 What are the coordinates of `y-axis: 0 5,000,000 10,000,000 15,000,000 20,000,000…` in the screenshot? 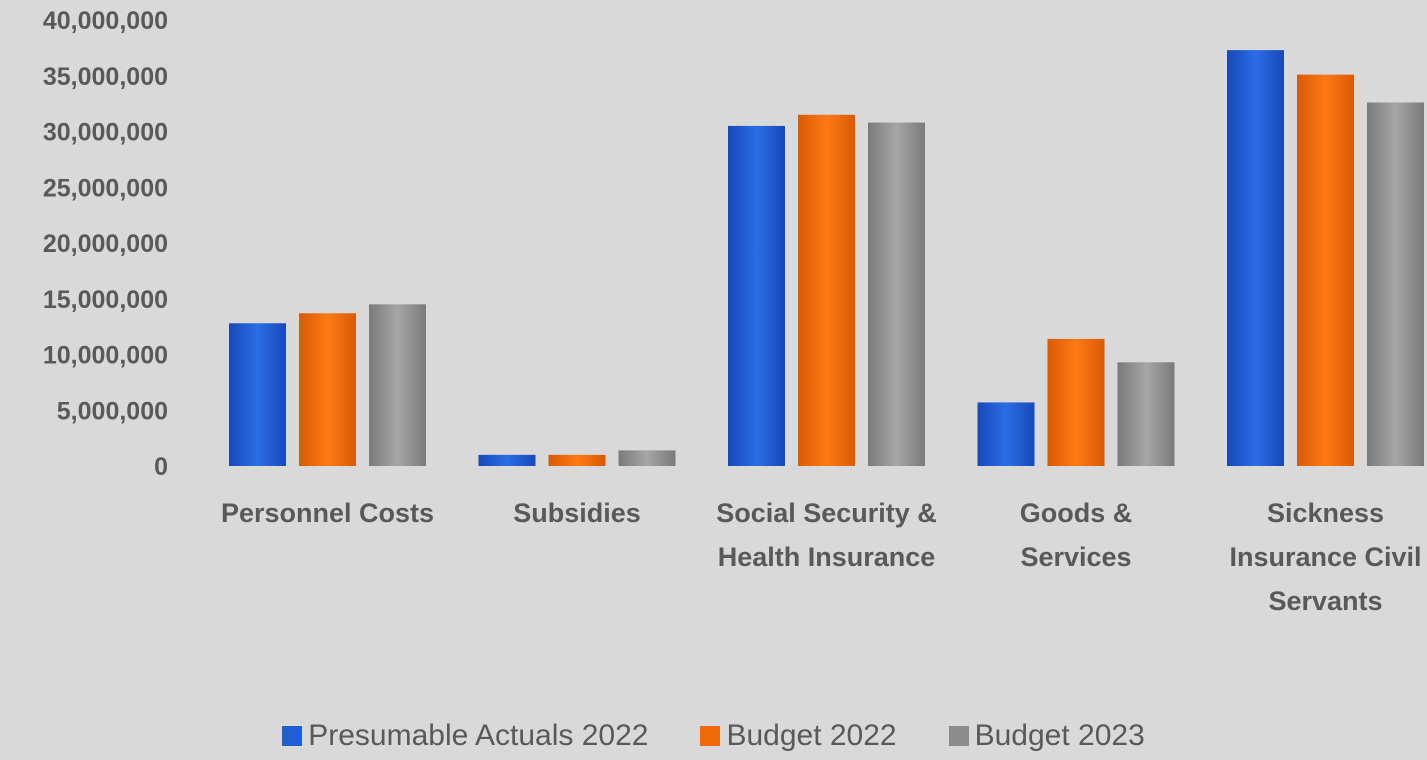 It's located at (105, 244).